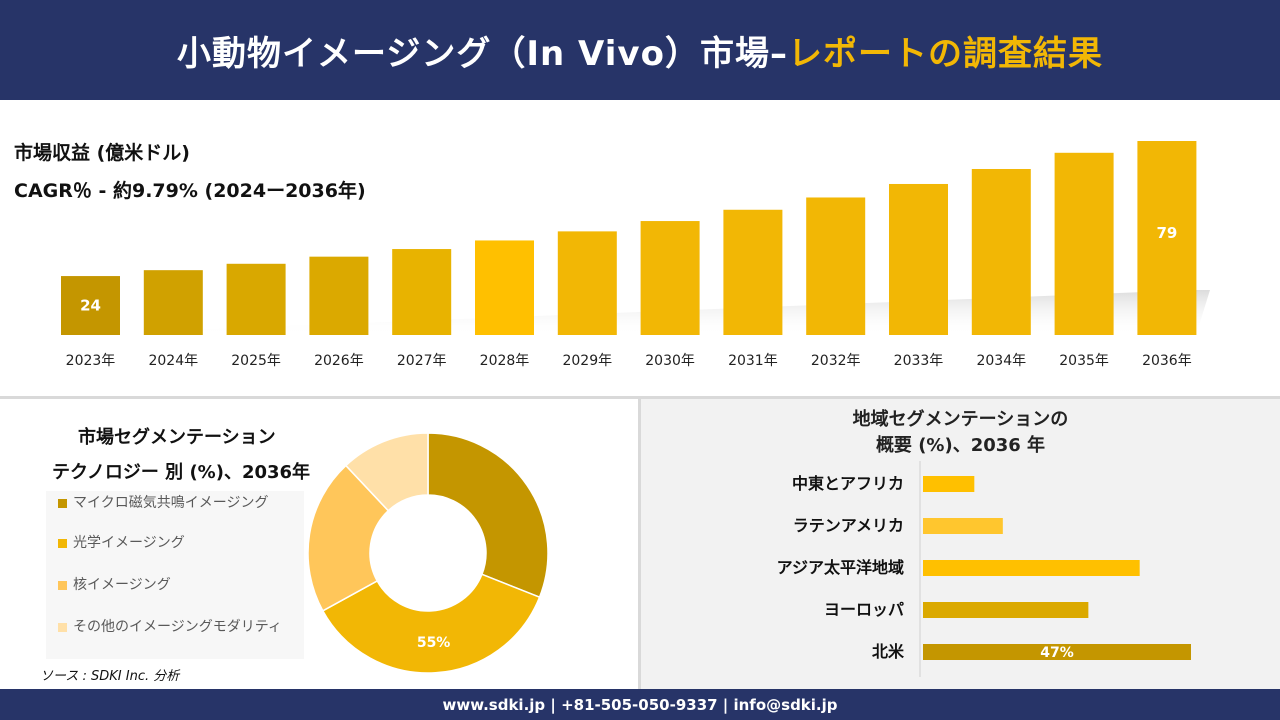  I want to click on year-tick-label: 2025年, so click(256, 361).